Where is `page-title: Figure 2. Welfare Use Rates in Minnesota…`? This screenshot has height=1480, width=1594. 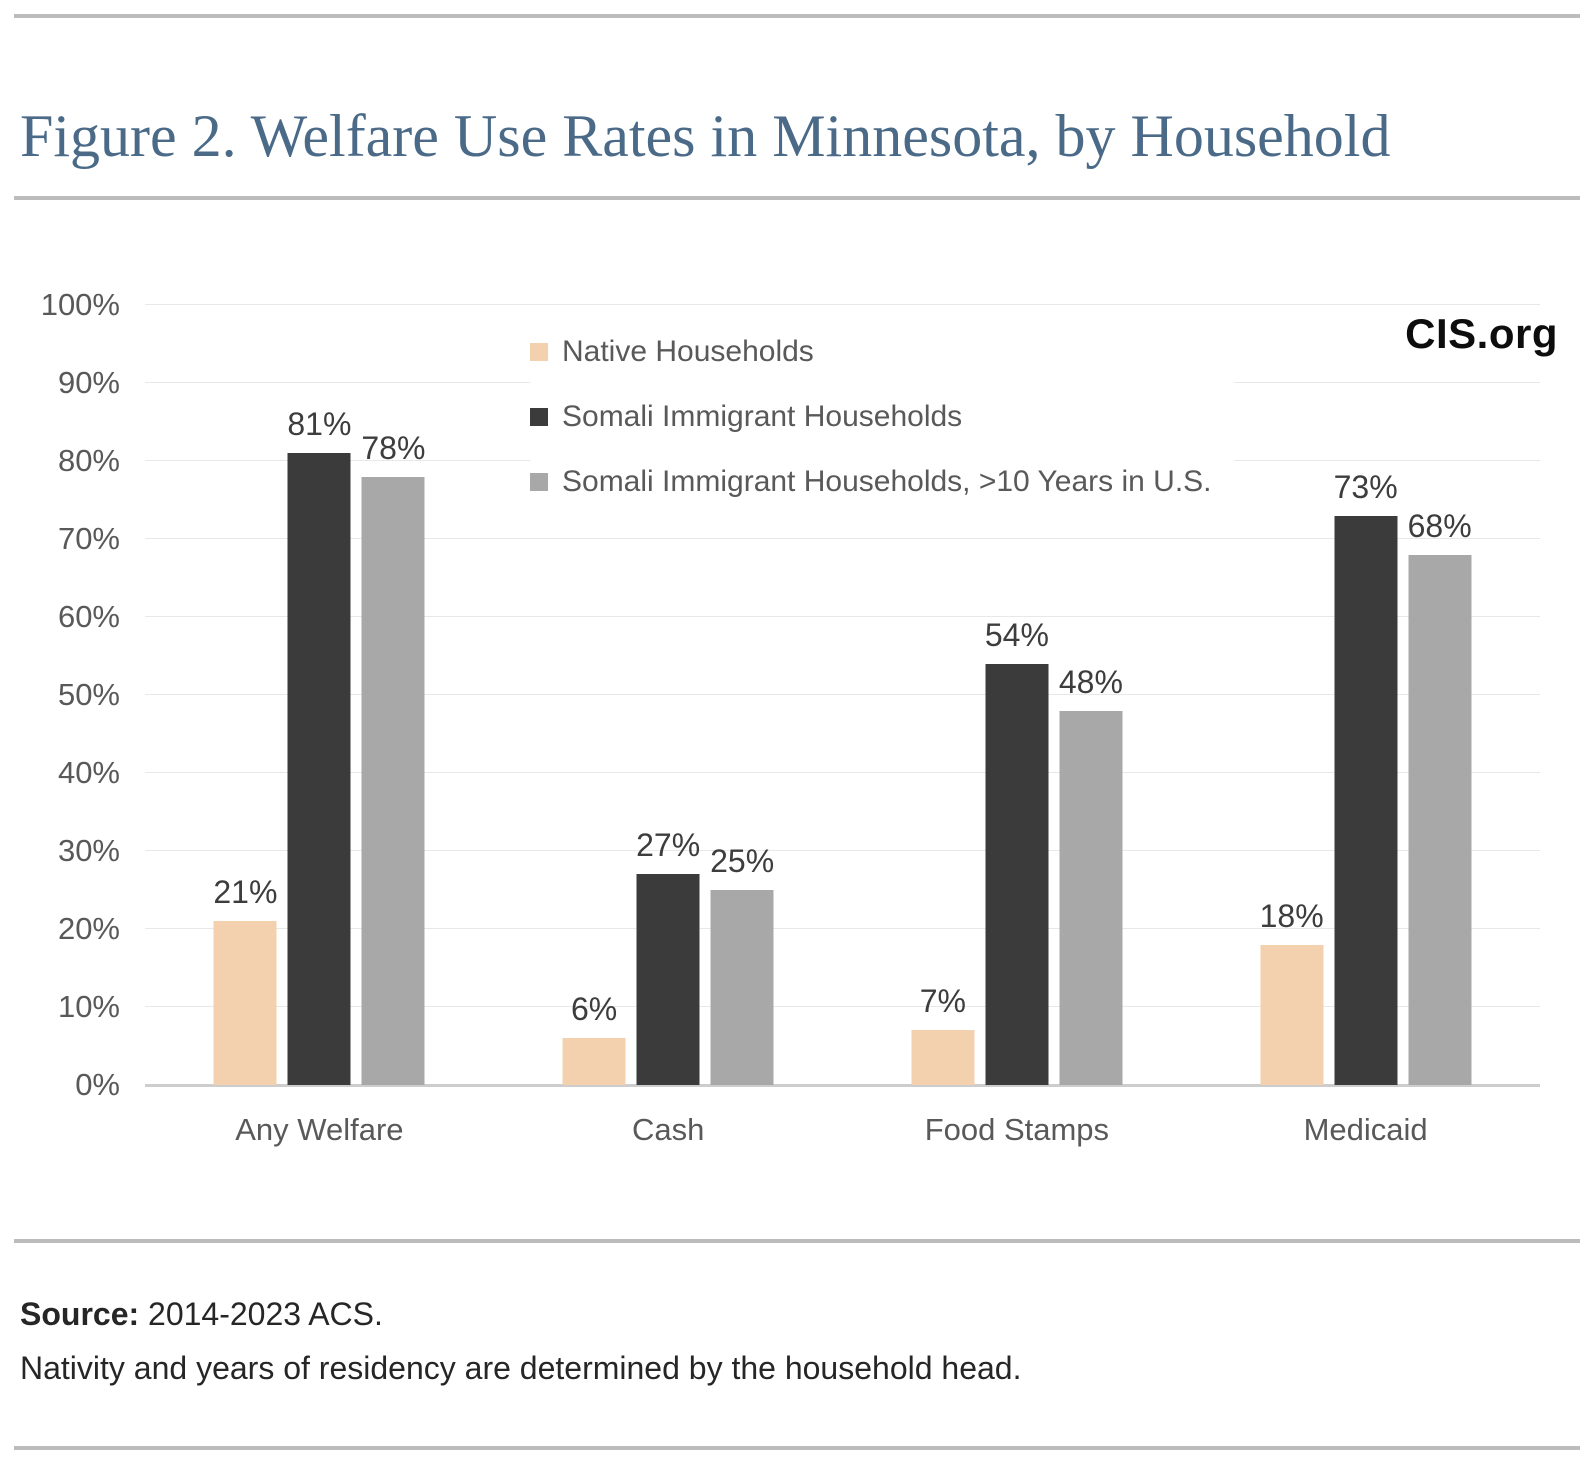
page-title: Figure 2. Welfare Use Rates in Minnesota… is located at coordinates (705, 136).